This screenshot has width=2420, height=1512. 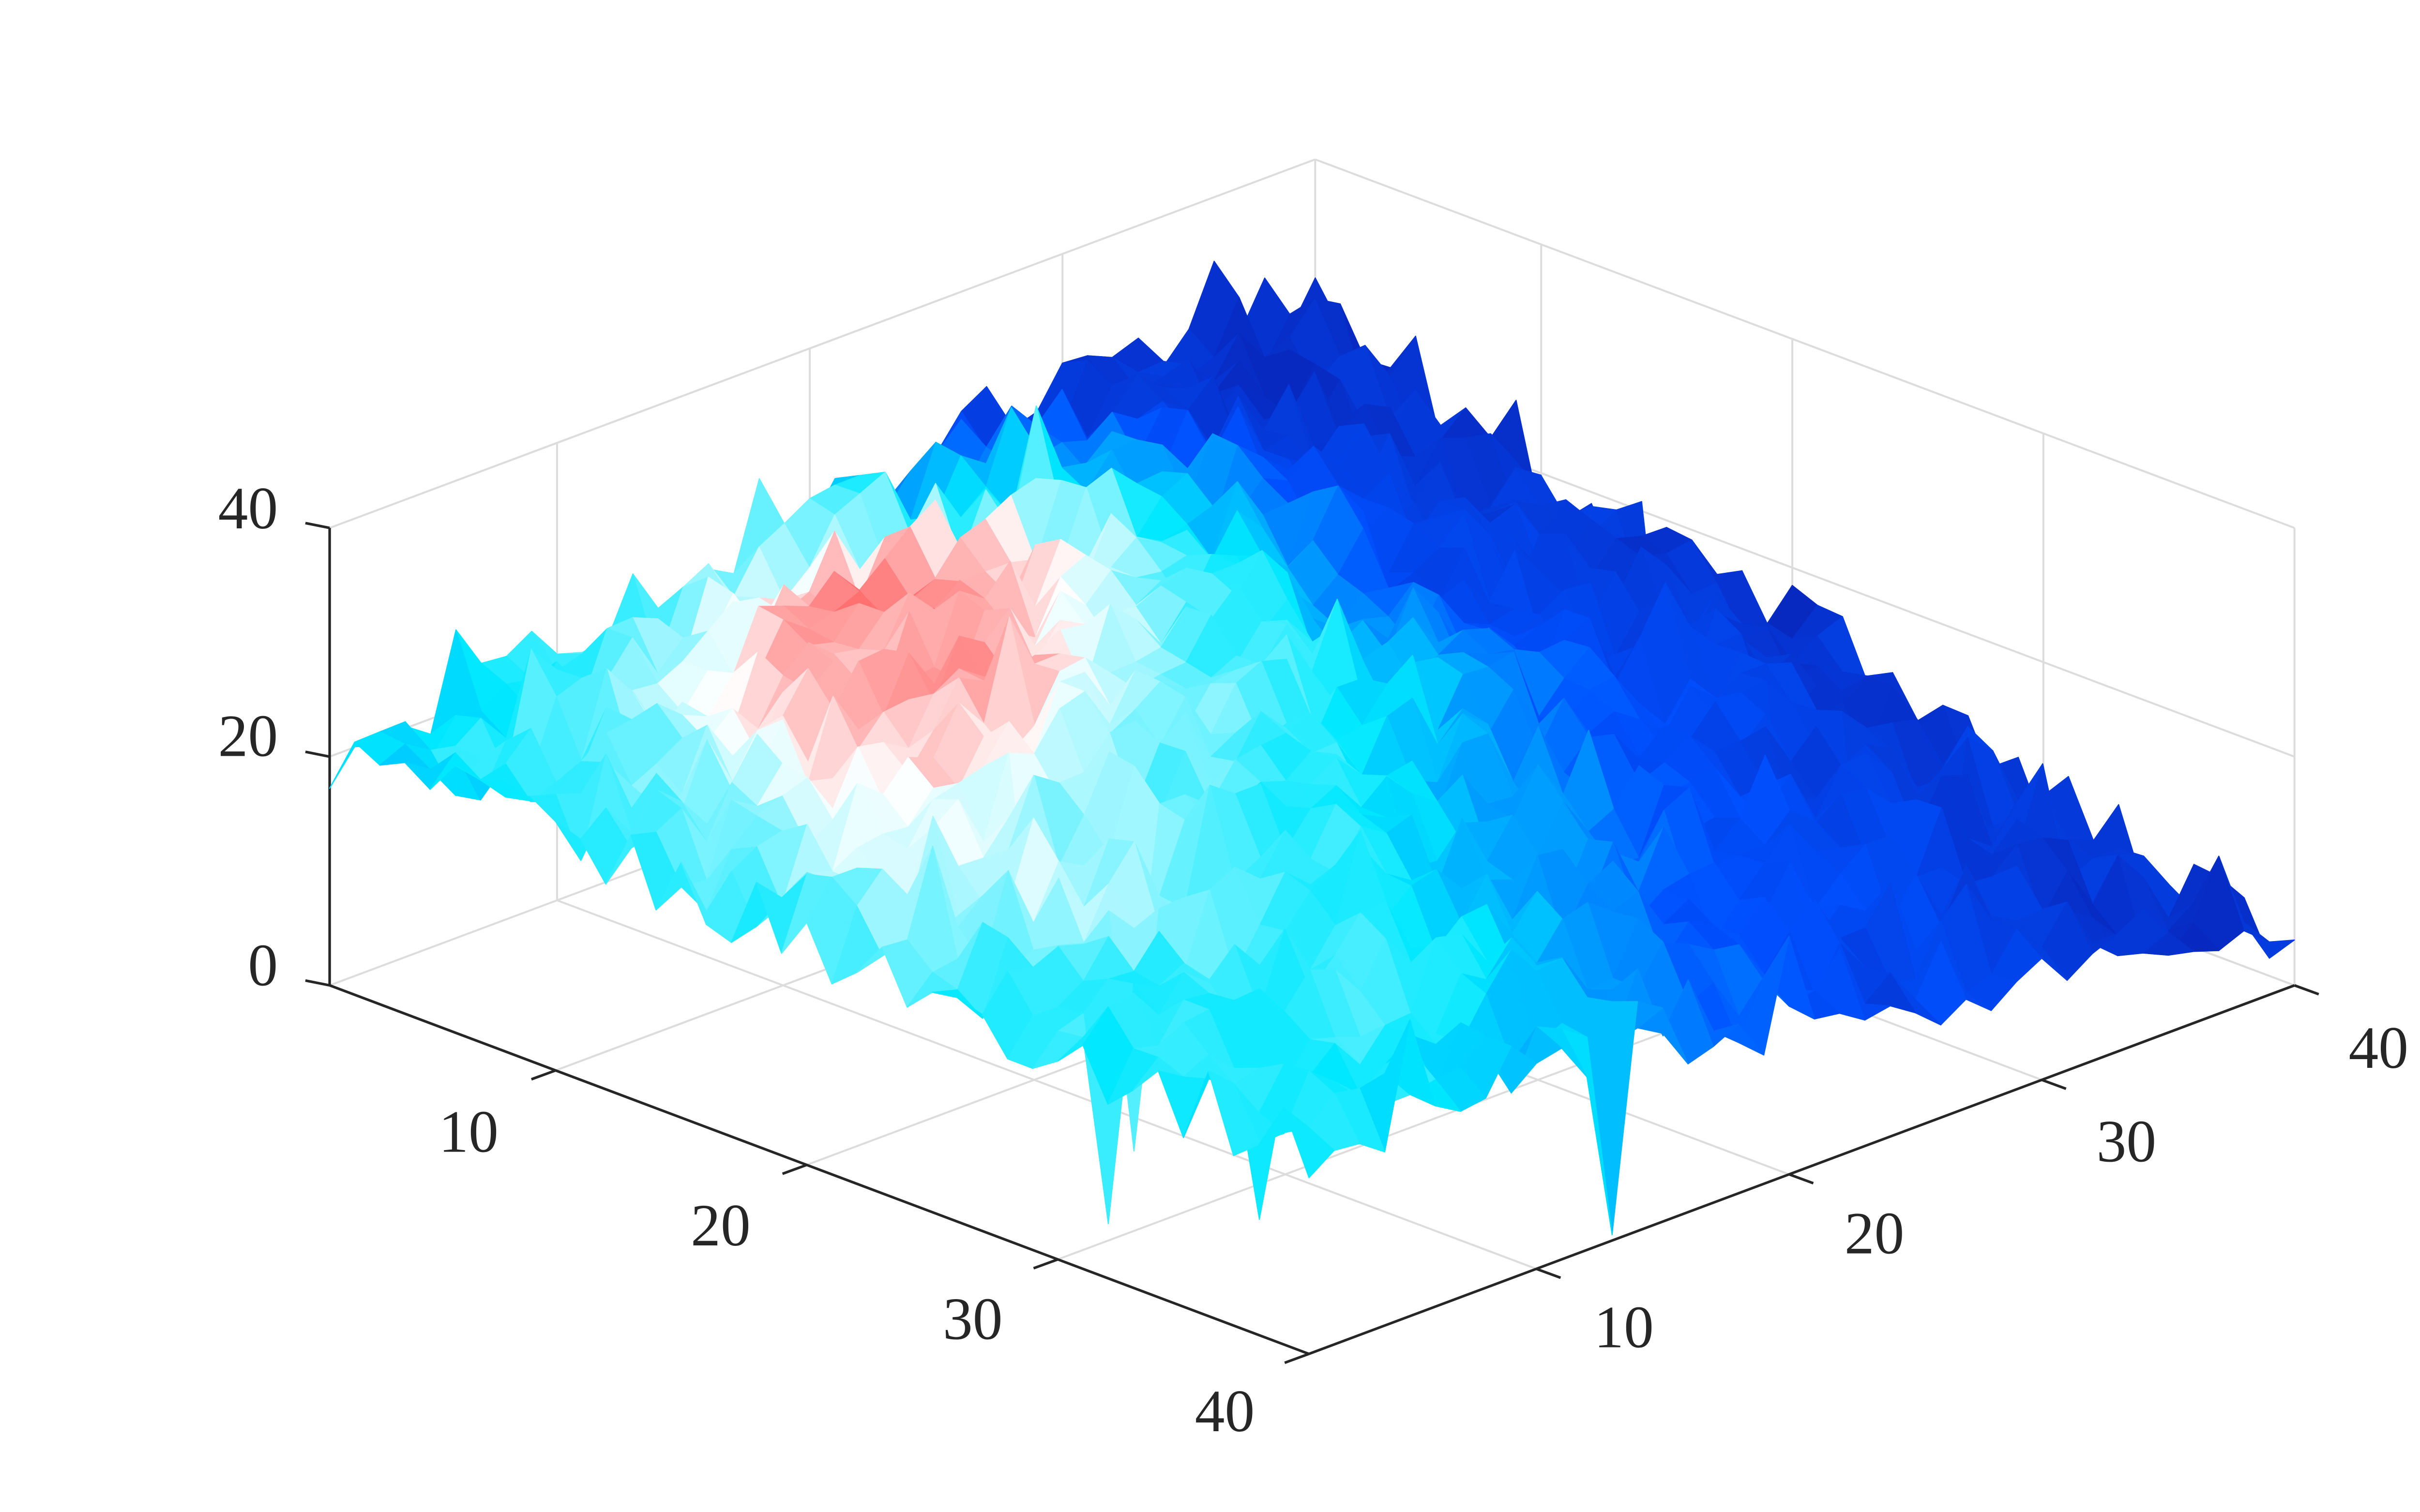 What do you see at coordinates (263, 965) in the screenshot?
I see `z-tick-label-0: 0` at bounding box center [263, 965].